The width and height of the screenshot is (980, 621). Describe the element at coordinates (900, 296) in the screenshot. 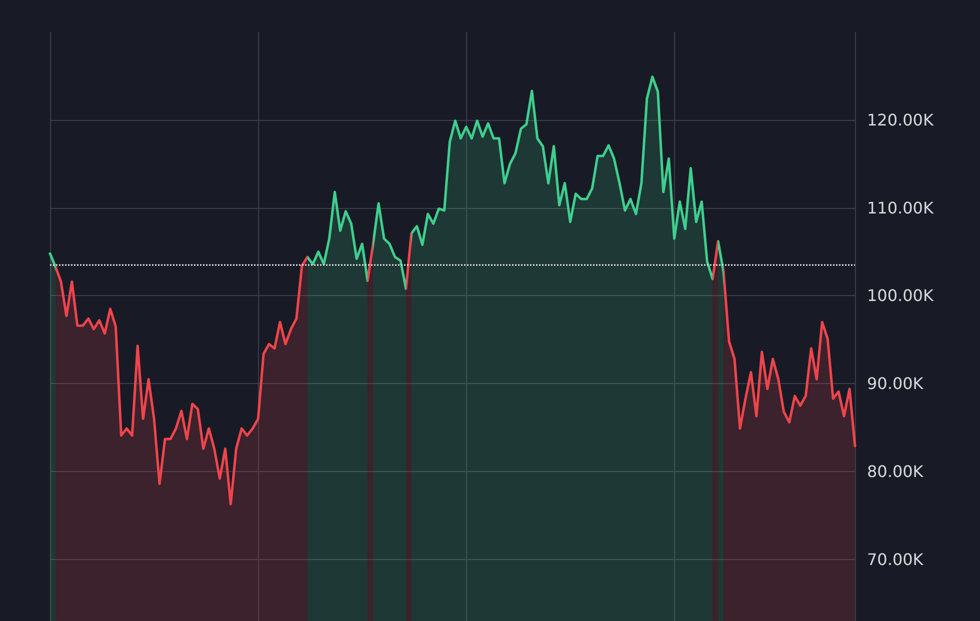

I see `y-tick-label: 100.00K` at that location.